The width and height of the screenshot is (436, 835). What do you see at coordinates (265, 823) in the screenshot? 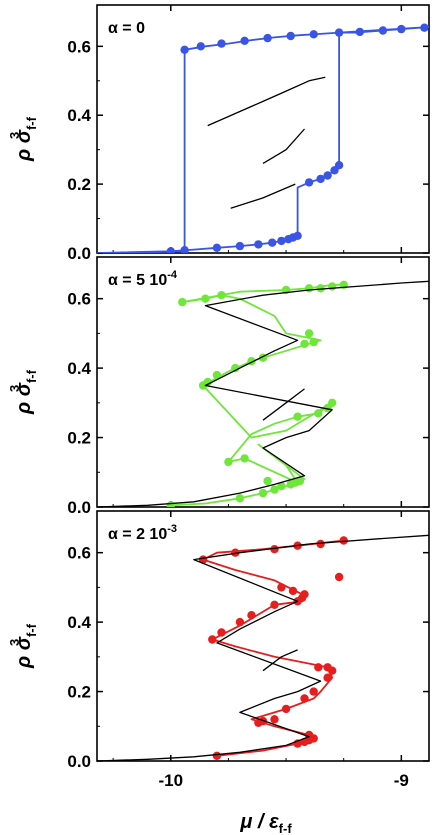
I see `x-axis-title: μ / εf-f` at bounding box center [265, 823].